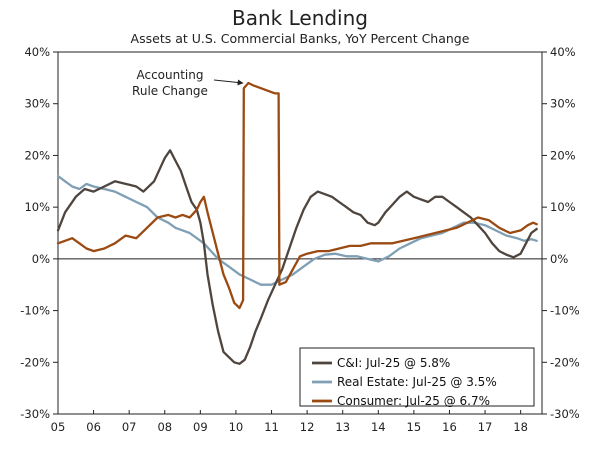 The image size is (600, 458). I want to click on y-tick-label-right: -20%, so click(565, 362).